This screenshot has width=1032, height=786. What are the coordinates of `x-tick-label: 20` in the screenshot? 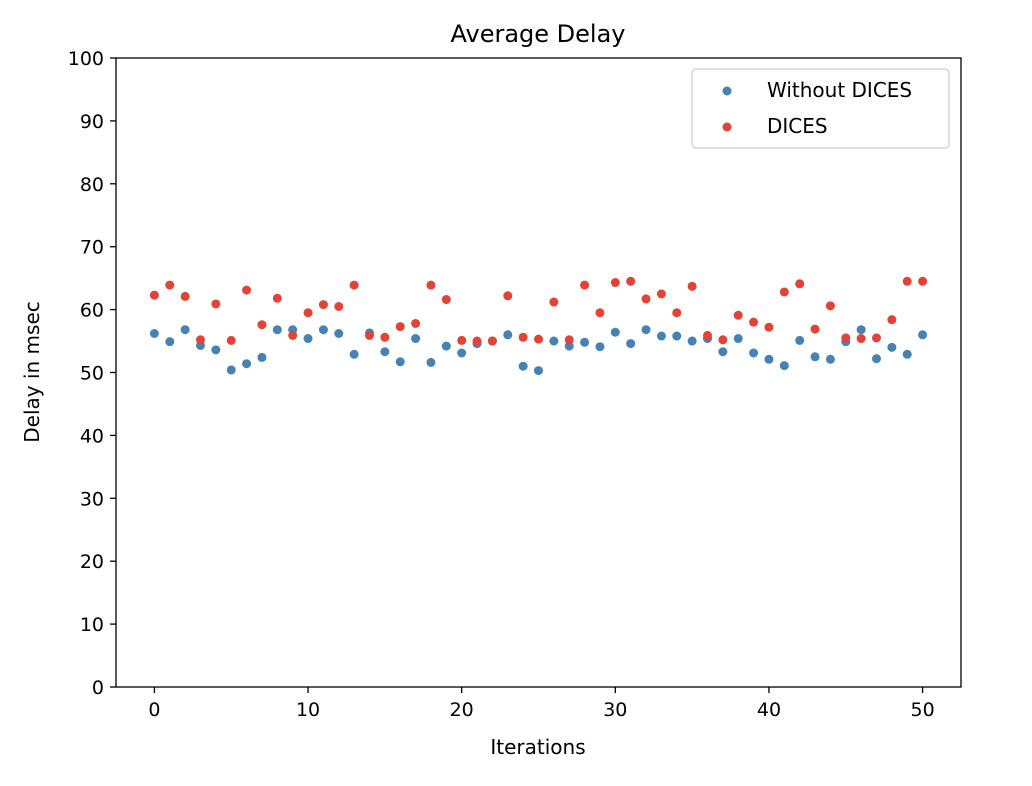 It's located at (462, 710).